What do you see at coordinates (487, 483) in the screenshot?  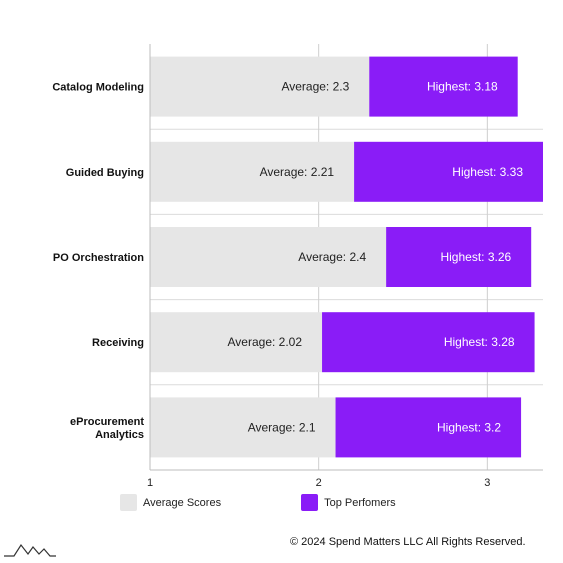 I see `x-tick-label: 3` at bounding box center [487, 483].